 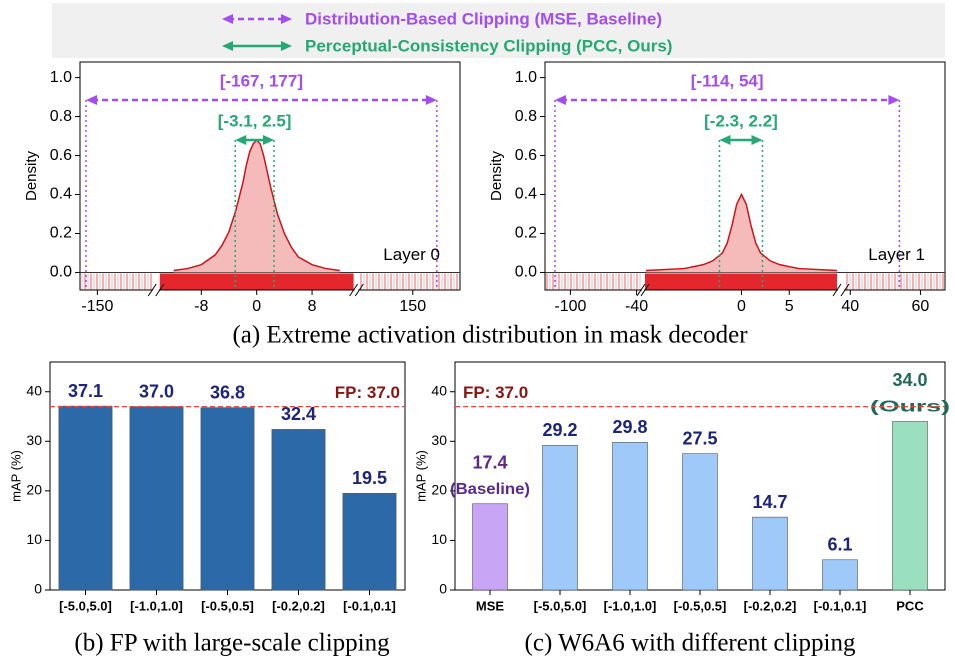 I want to click on y-tick-label: 0, so click(x=443, y=589).